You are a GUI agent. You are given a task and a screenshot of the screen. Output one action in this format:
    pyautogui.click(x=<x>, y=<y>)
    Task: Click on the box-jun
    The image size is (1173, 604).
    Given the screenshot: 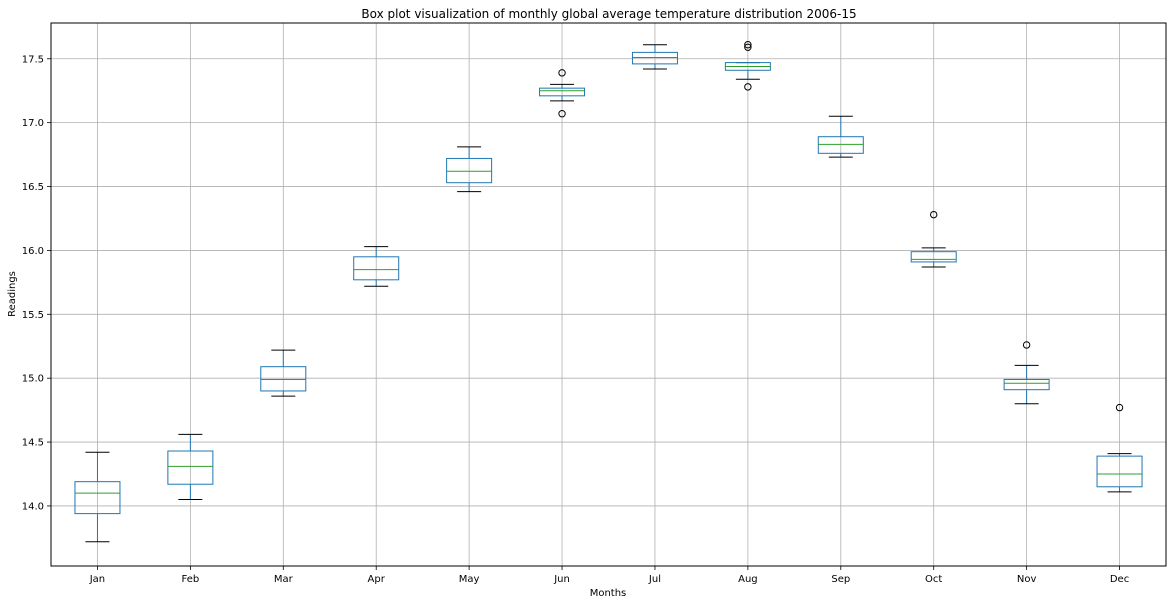 What is the action you would take?
    pyautogui.click(x=562, y=93)
    